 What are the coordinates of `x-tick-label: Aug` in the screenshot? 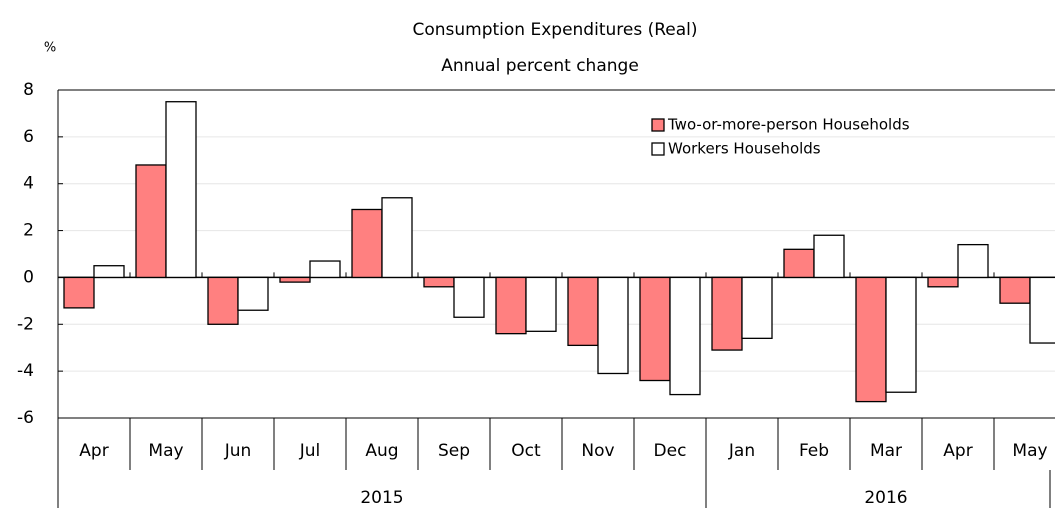 It's located at (381, 451).